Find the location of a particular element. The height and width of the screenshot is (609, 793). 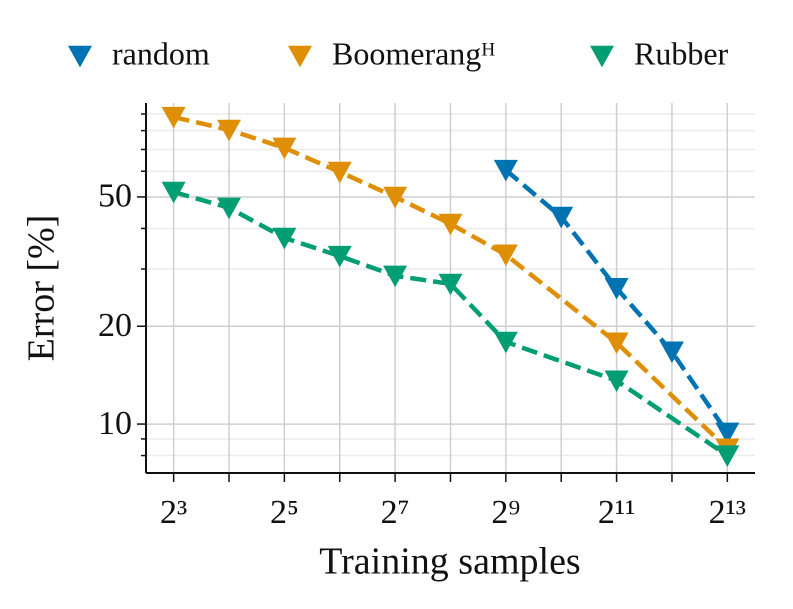

y-axis-label: Error [%] is located at coordinates (42, 288).